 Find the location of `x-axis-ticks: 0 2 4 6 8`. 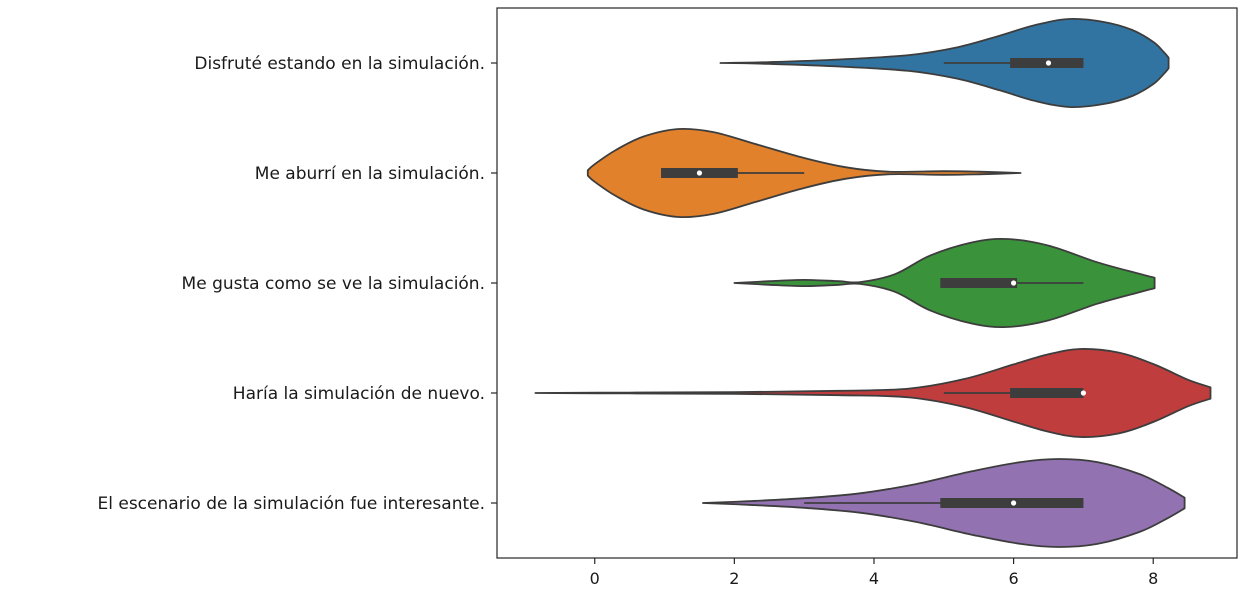

x-axis-ticks: 0 2 4 6 8 is located at coordinates (874, 573).